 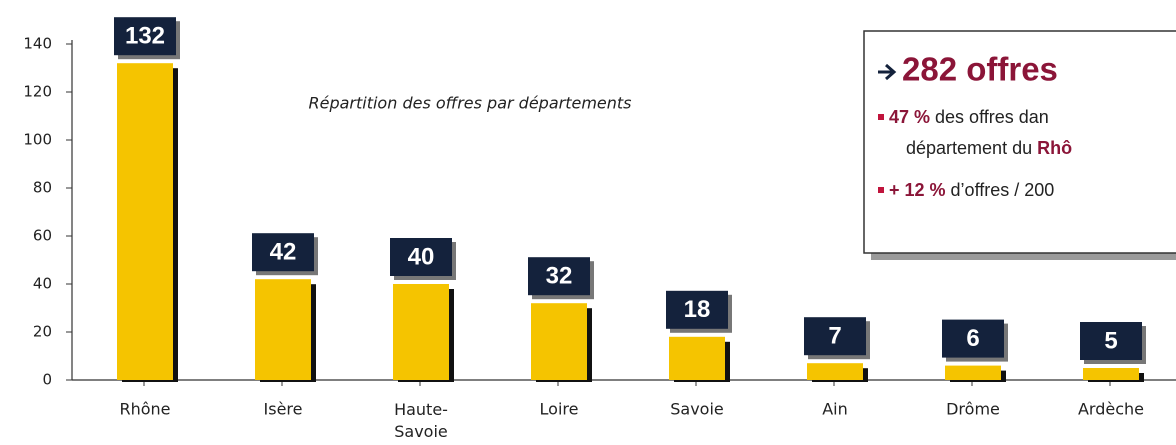 I want to click on y-tick-label: 60, so click(x=42, y=236).